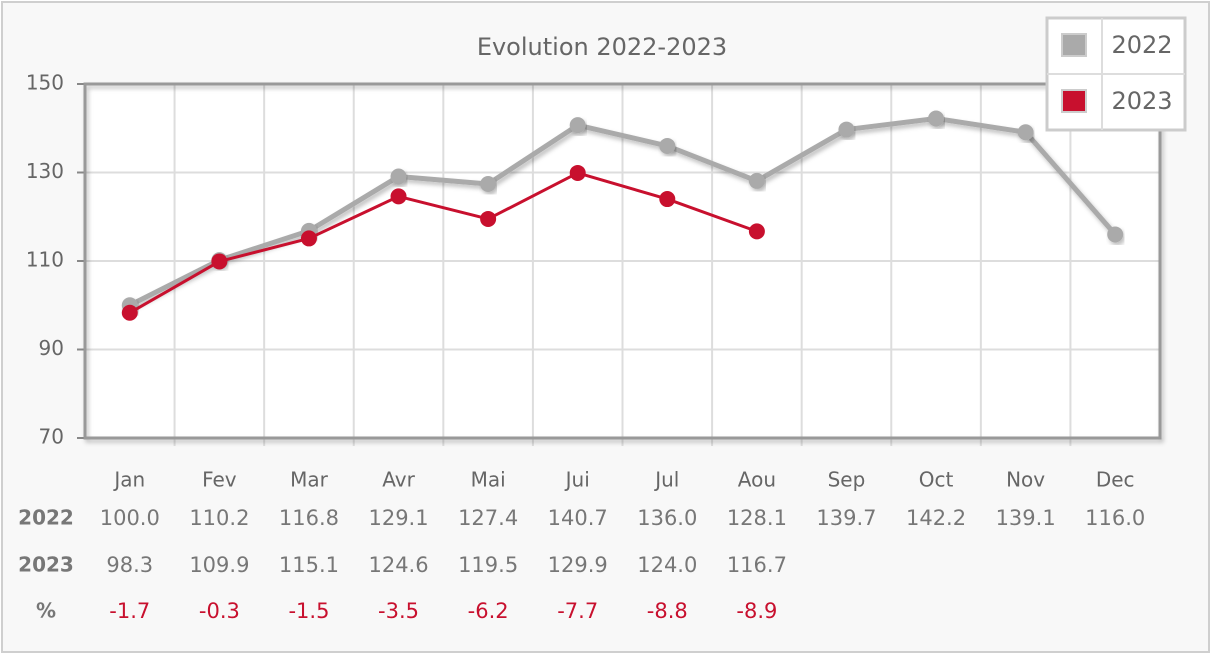 This screenshot has width=1212, height=655. Describe the element at coordinates (1141, 101) in the screenshot. I see `legend-label: 2023` at that location.